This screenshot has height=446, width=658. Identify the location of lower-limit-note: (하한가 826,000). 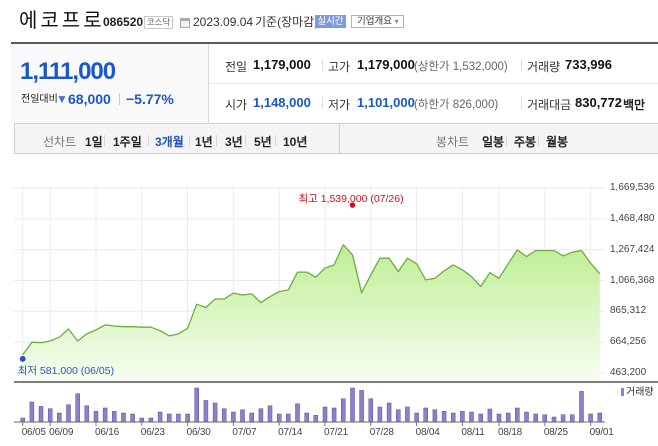
(456, 105).